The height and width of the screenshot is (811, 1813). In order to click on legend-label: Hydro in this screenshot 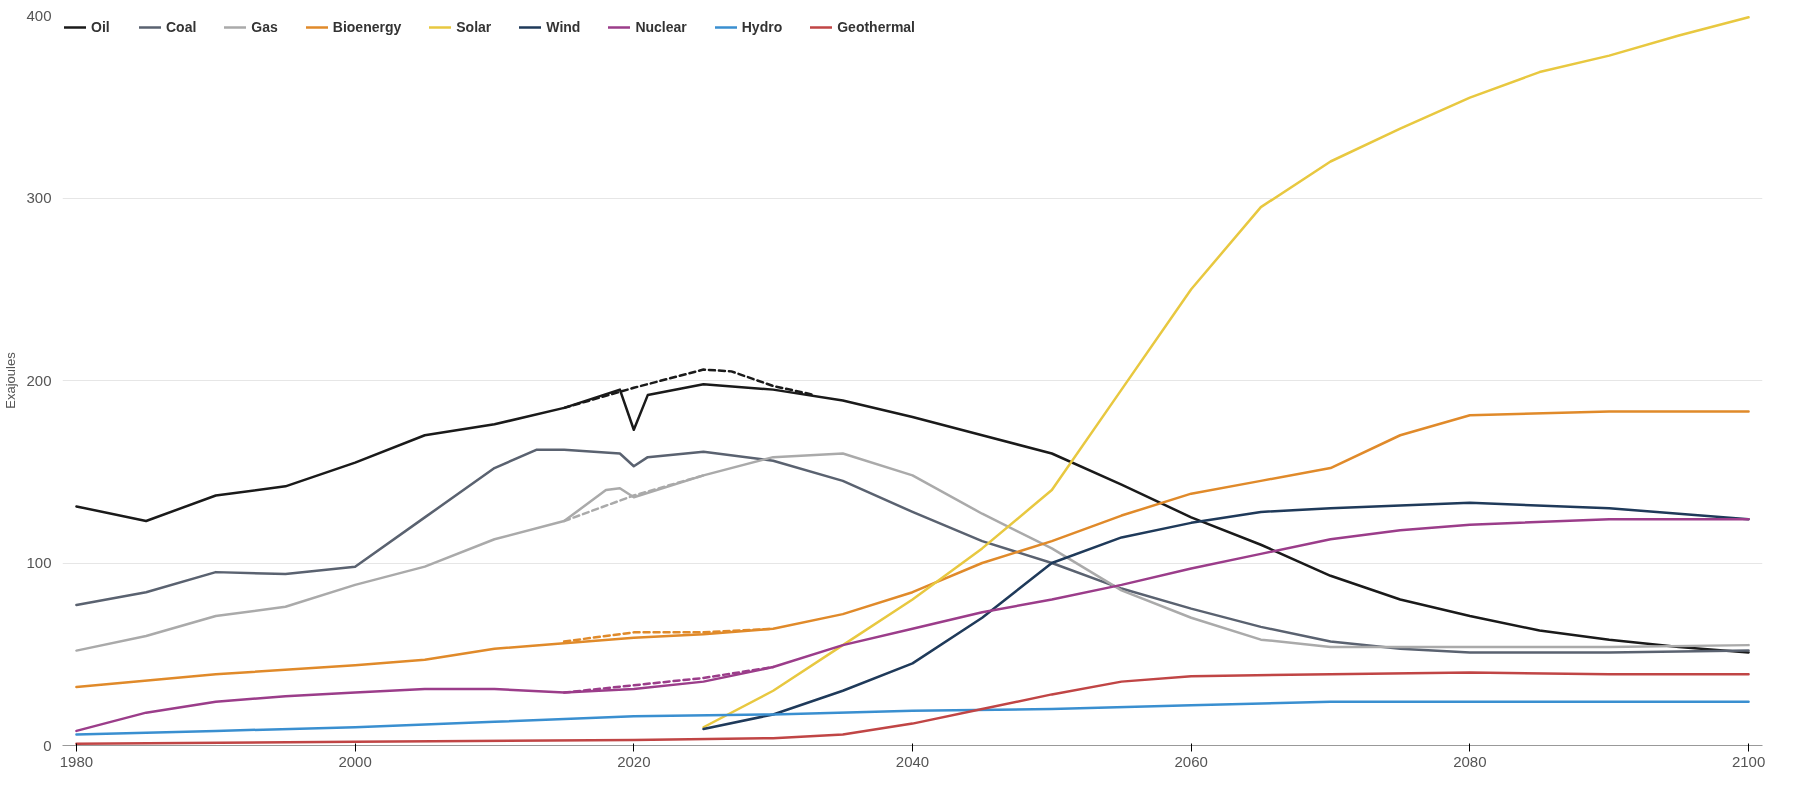, I will do `click(762, 27)`.